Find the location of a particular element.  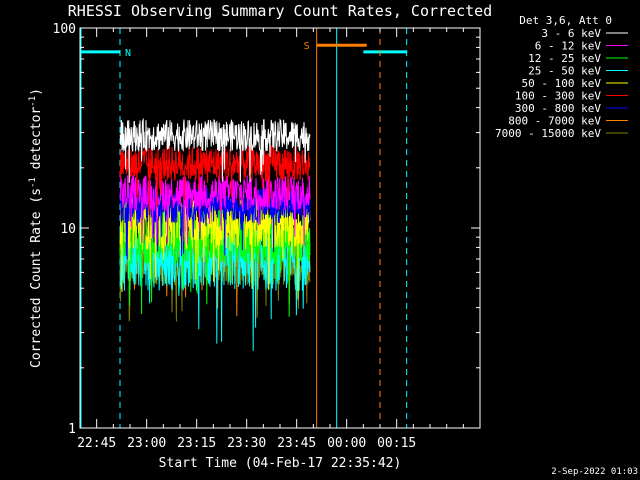

x-tick-label: 22:45 is located at coordinates (96, 443).